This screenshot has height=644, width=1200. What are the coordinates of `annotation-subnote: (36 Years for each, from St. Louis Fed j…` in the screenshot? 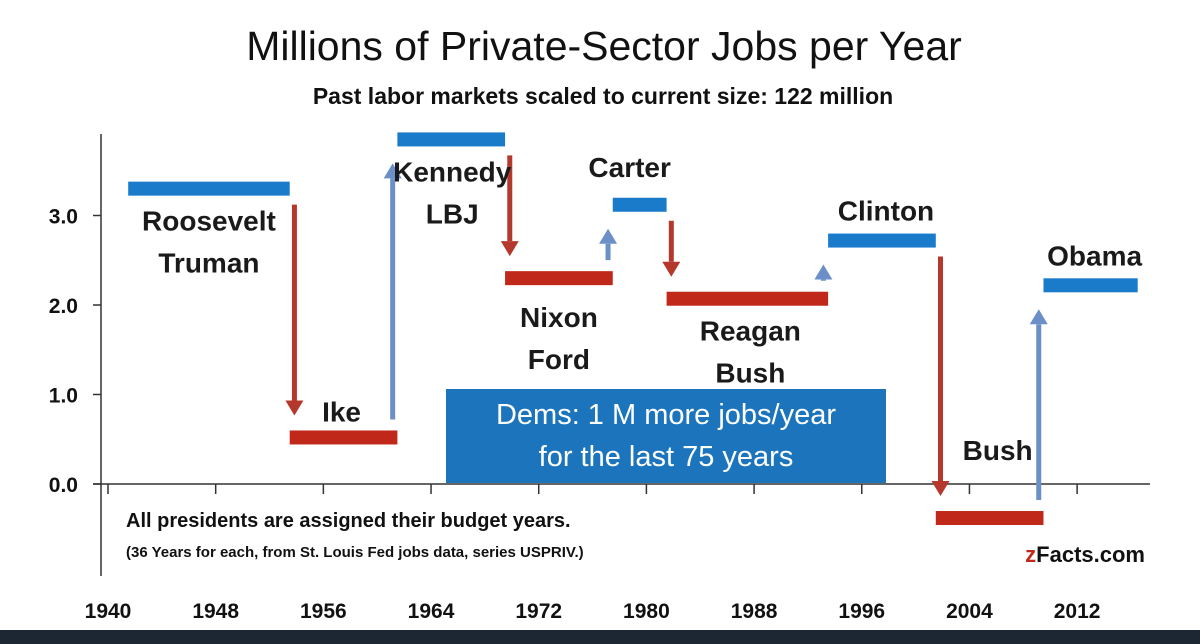 It's located at (355, 552).